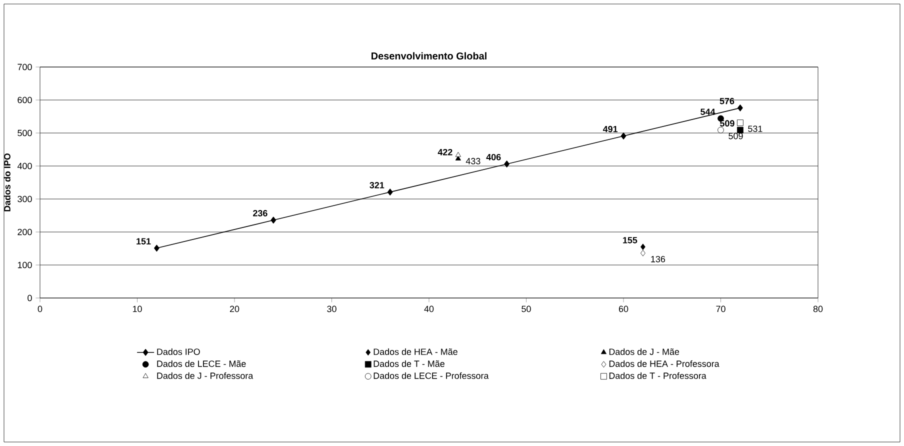  What do you see at coordinates (630, 240) in the screenshot?
I see `data-label: 155` at bounding box center [630, 240].